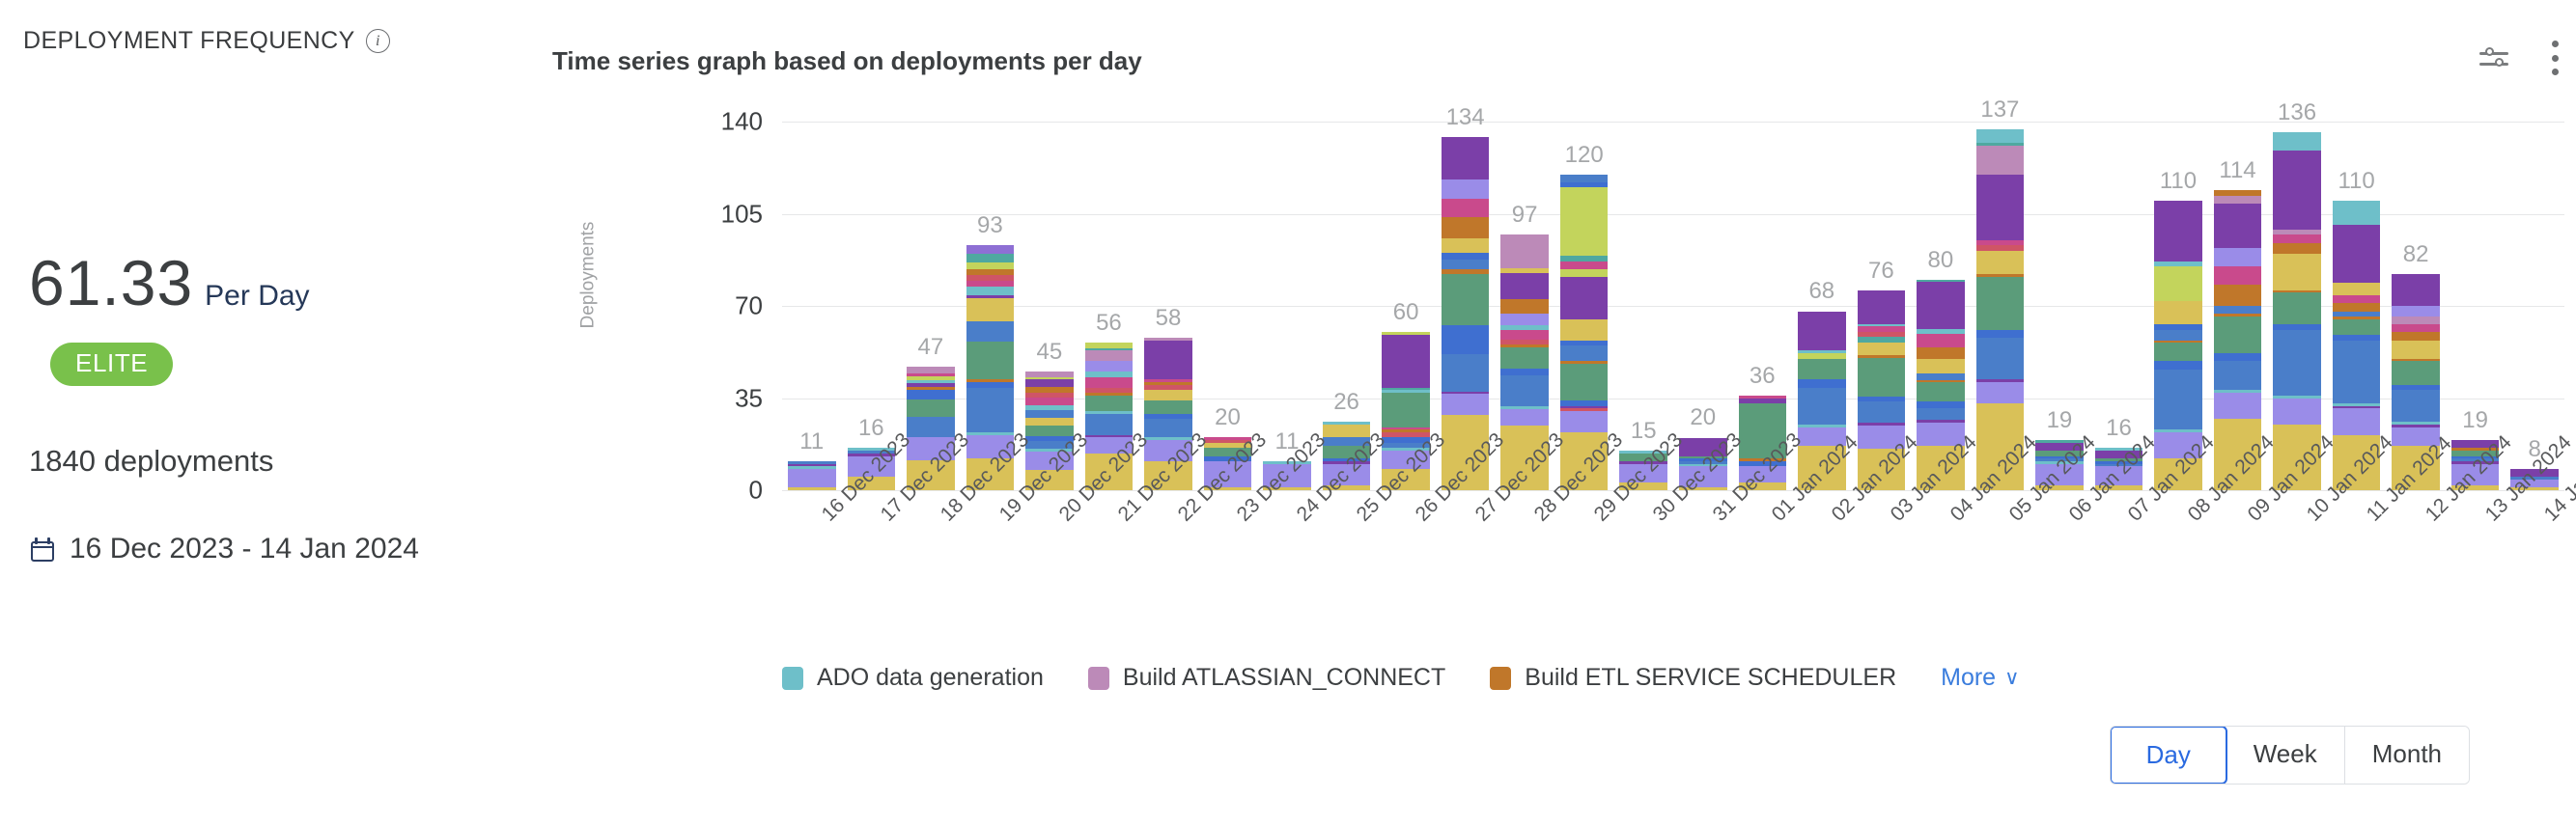  What do you see at coordinates (812, 295) in the screenshot?
I see `bar-slot: 11` at bounding box center [812, 295].